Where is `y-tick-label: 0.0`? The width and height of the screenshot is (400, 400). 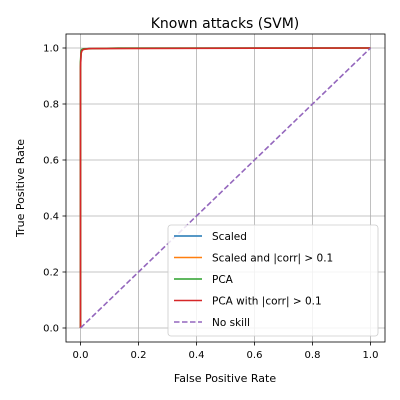
y-tick-label: 0.0 is located at coordinates (51, 329).